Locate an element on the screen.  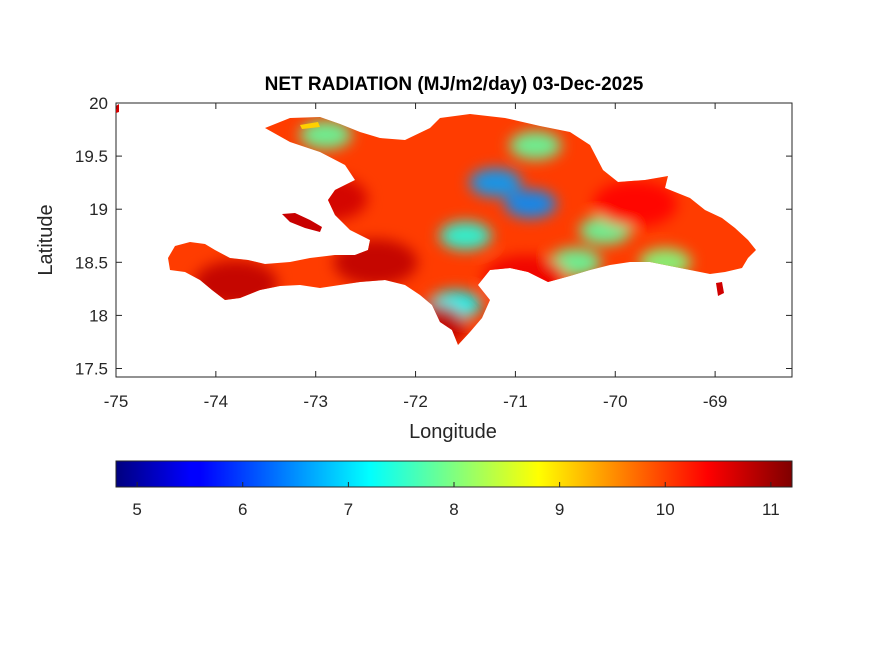
x-tick-label: -69 is located at coordinates (715, 401).